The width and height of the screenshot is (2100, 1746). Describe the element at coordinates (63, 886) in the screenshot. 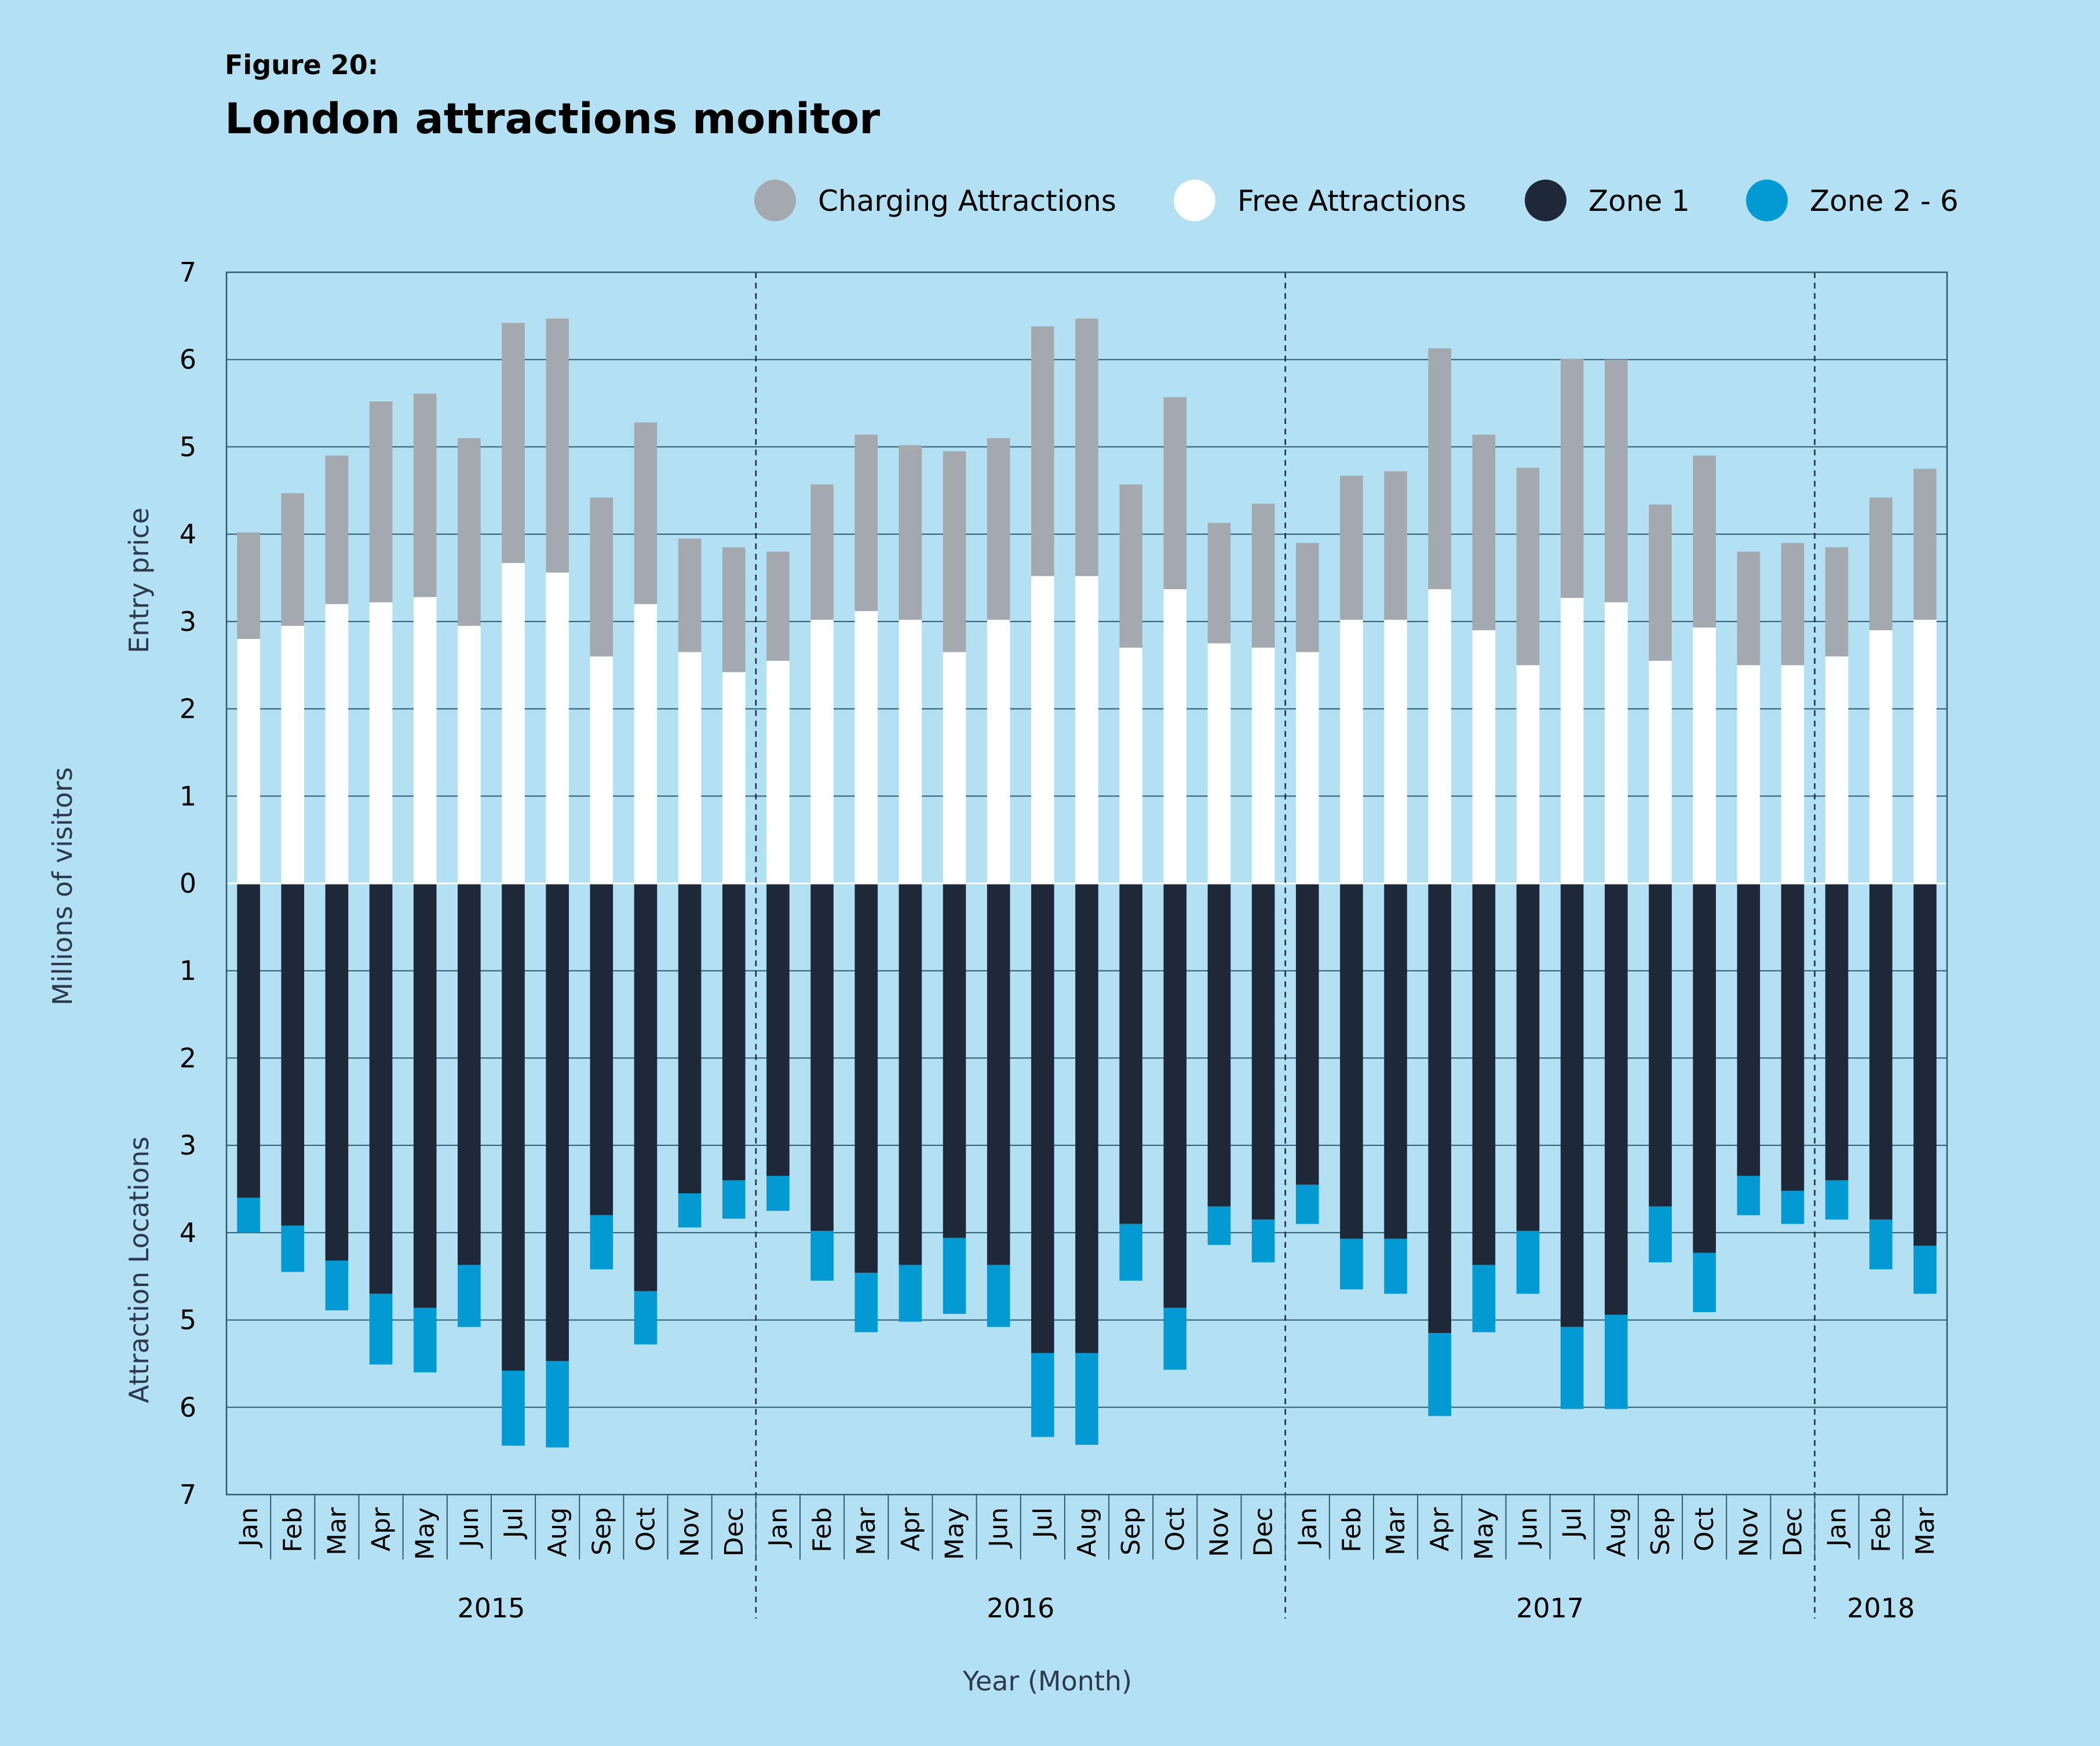

I see `y-axis-title: Millions of visitors` at that location.